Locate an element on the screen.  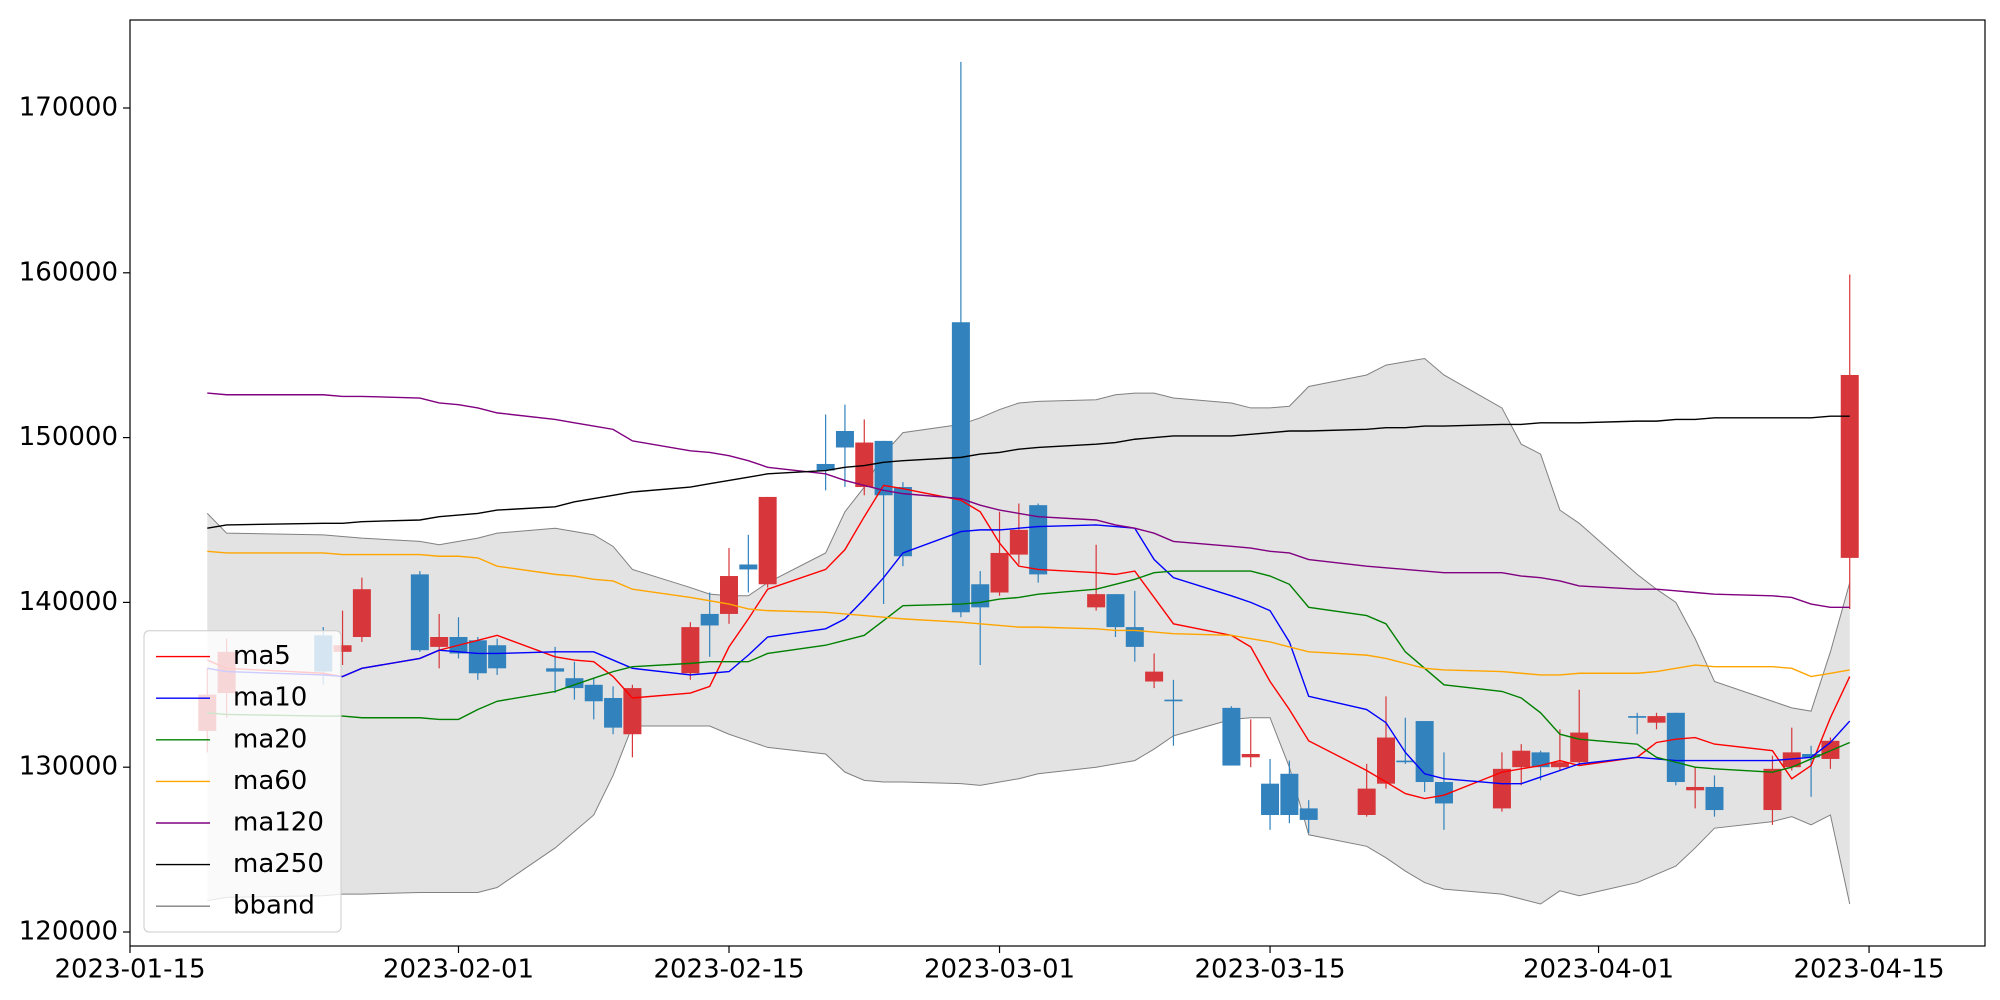
legend-label: ma10 is located at coordinates (270, 698).